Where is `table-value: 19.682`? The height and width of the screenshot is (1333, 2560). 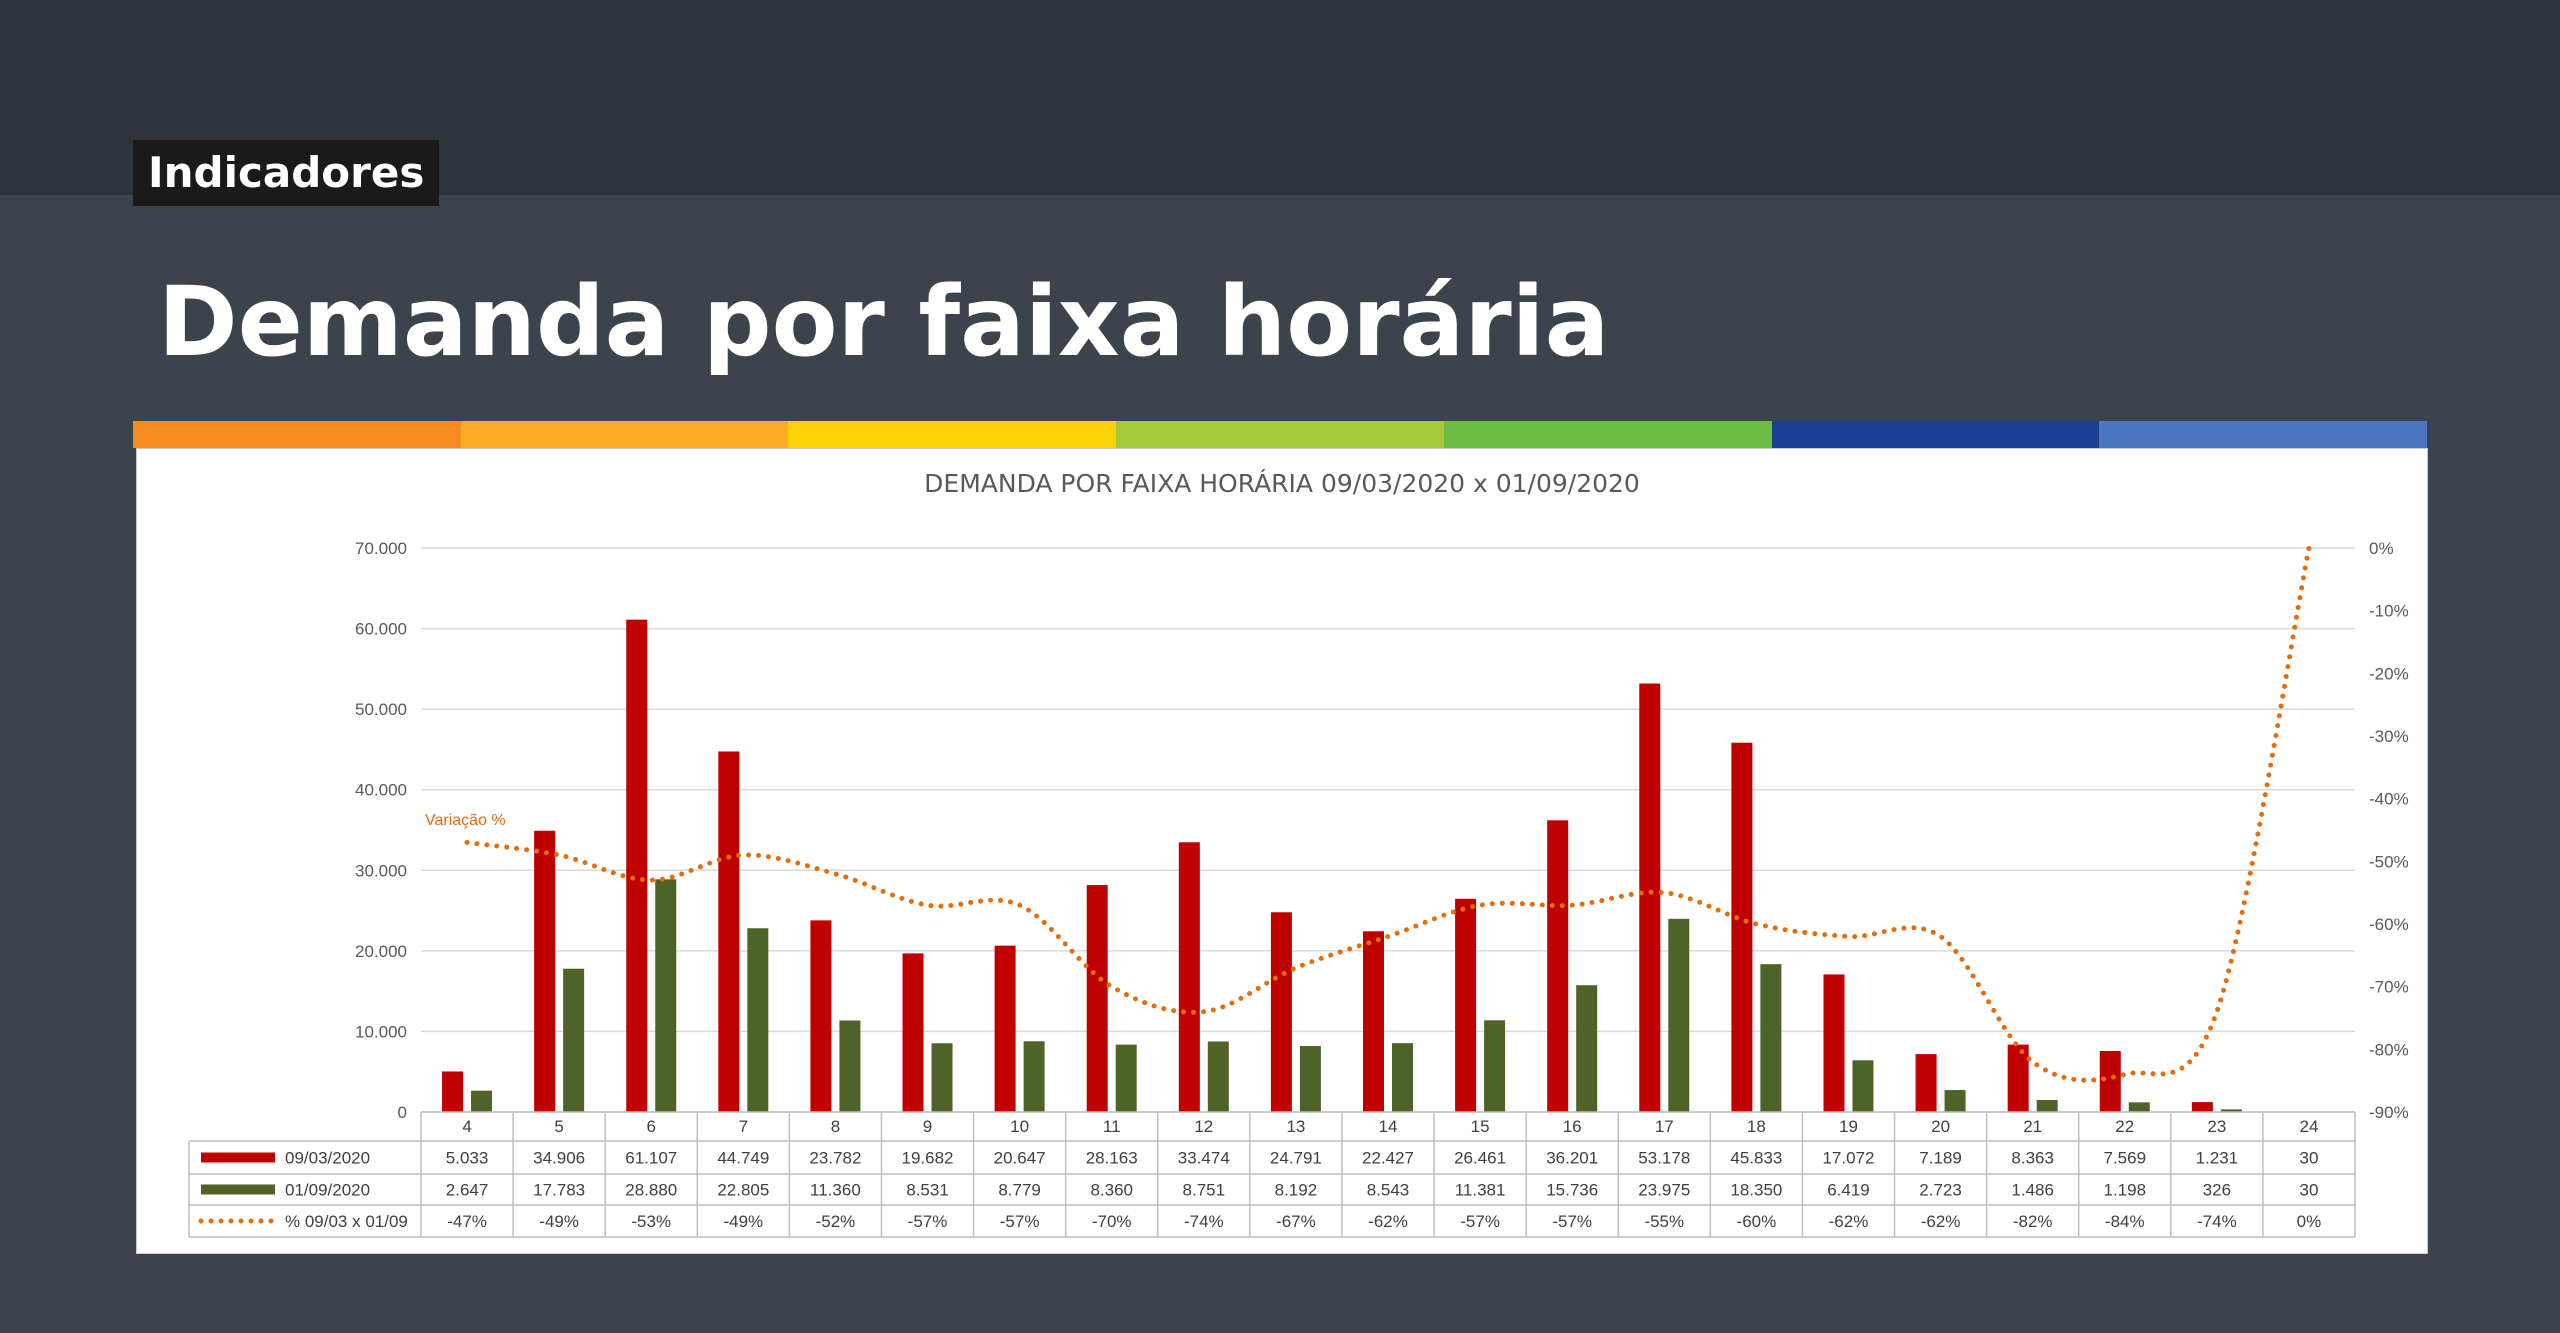 table-value: 19.682 is located at coordinates (928, 1158).